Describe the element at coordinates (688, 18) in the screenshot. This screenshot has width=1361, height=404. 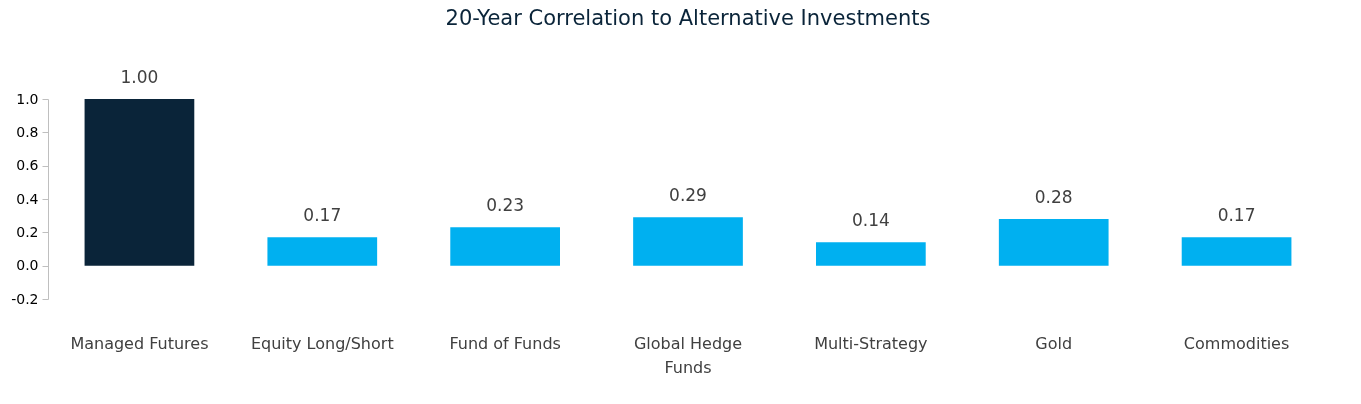
I see `chart-title: 20-Year Correlation to Alternative Investments` at that location.